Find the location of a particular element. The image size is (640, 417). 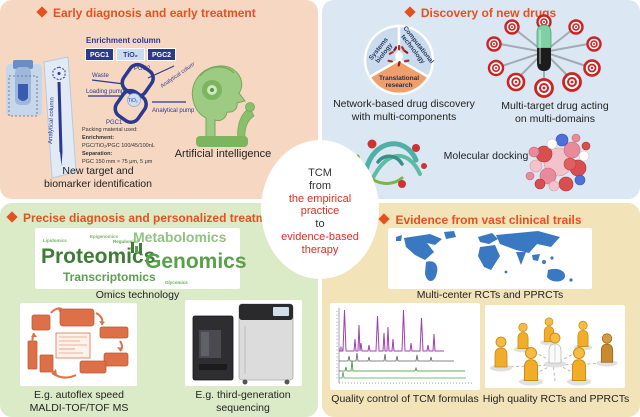

svg-text: PGC2 is located at coordinates (142, 69).